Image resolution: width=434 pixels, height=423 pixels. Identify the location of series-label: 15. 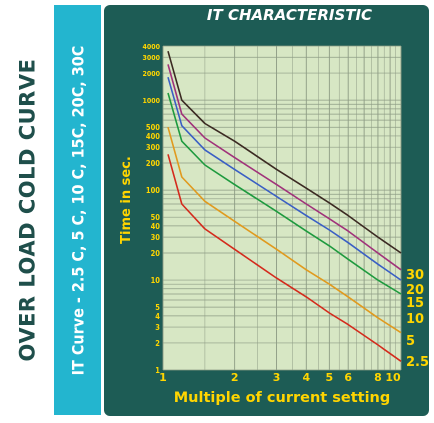
(415, 303).